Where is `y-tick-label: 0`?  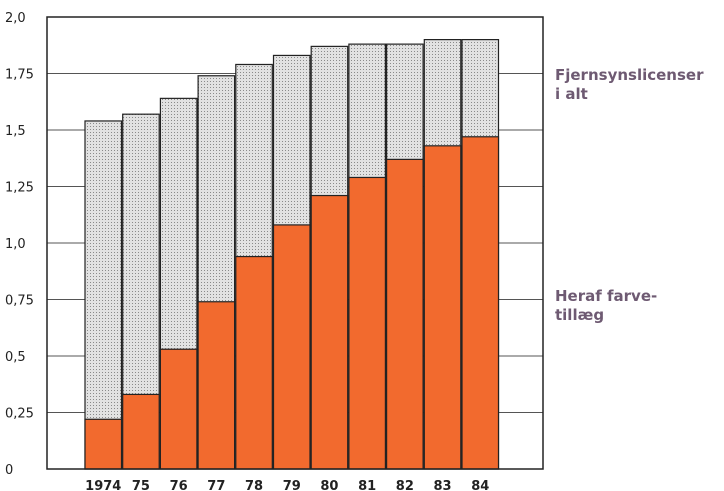 y-tick-label: 0 is located at coordinates (9, 470).